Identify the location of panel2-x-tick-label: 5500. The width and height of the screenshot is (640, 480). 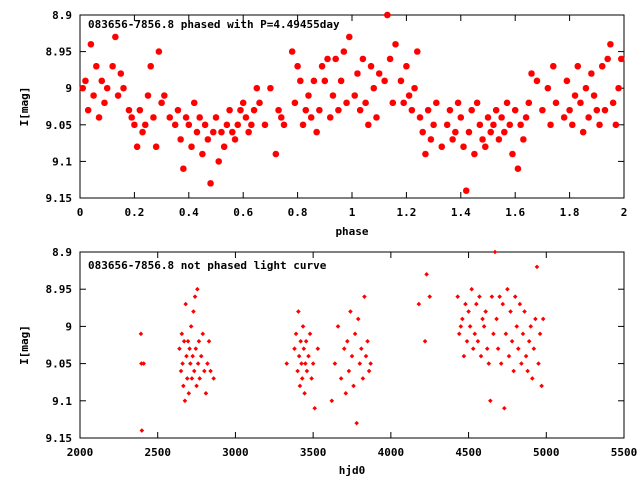
(624, 452).